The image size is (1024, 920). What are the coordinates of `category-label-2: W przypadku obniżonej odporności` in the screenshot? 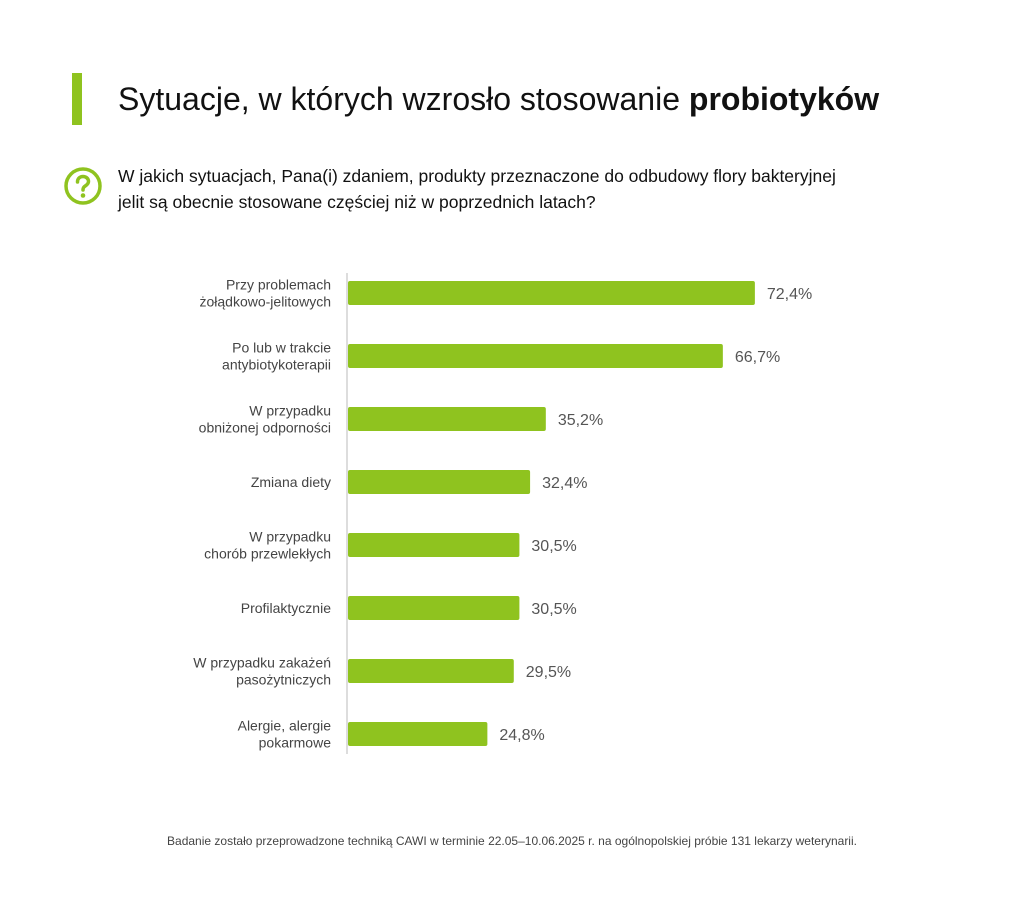 It's located at (265, 419).